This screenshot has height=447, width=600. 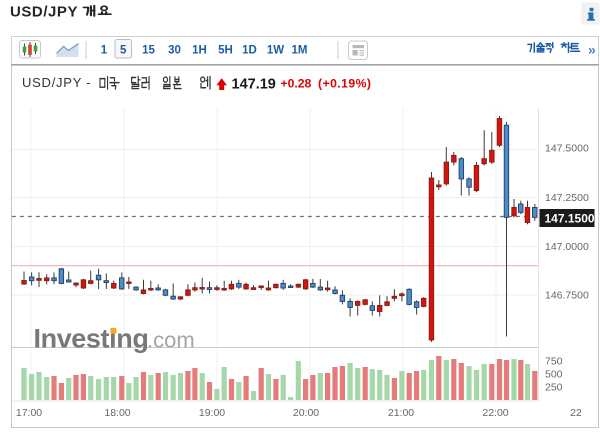 What do you see at coordinates (300, 51) in the screenshot?
I see `svg-text: 1M` at bounding box center [300, 51].